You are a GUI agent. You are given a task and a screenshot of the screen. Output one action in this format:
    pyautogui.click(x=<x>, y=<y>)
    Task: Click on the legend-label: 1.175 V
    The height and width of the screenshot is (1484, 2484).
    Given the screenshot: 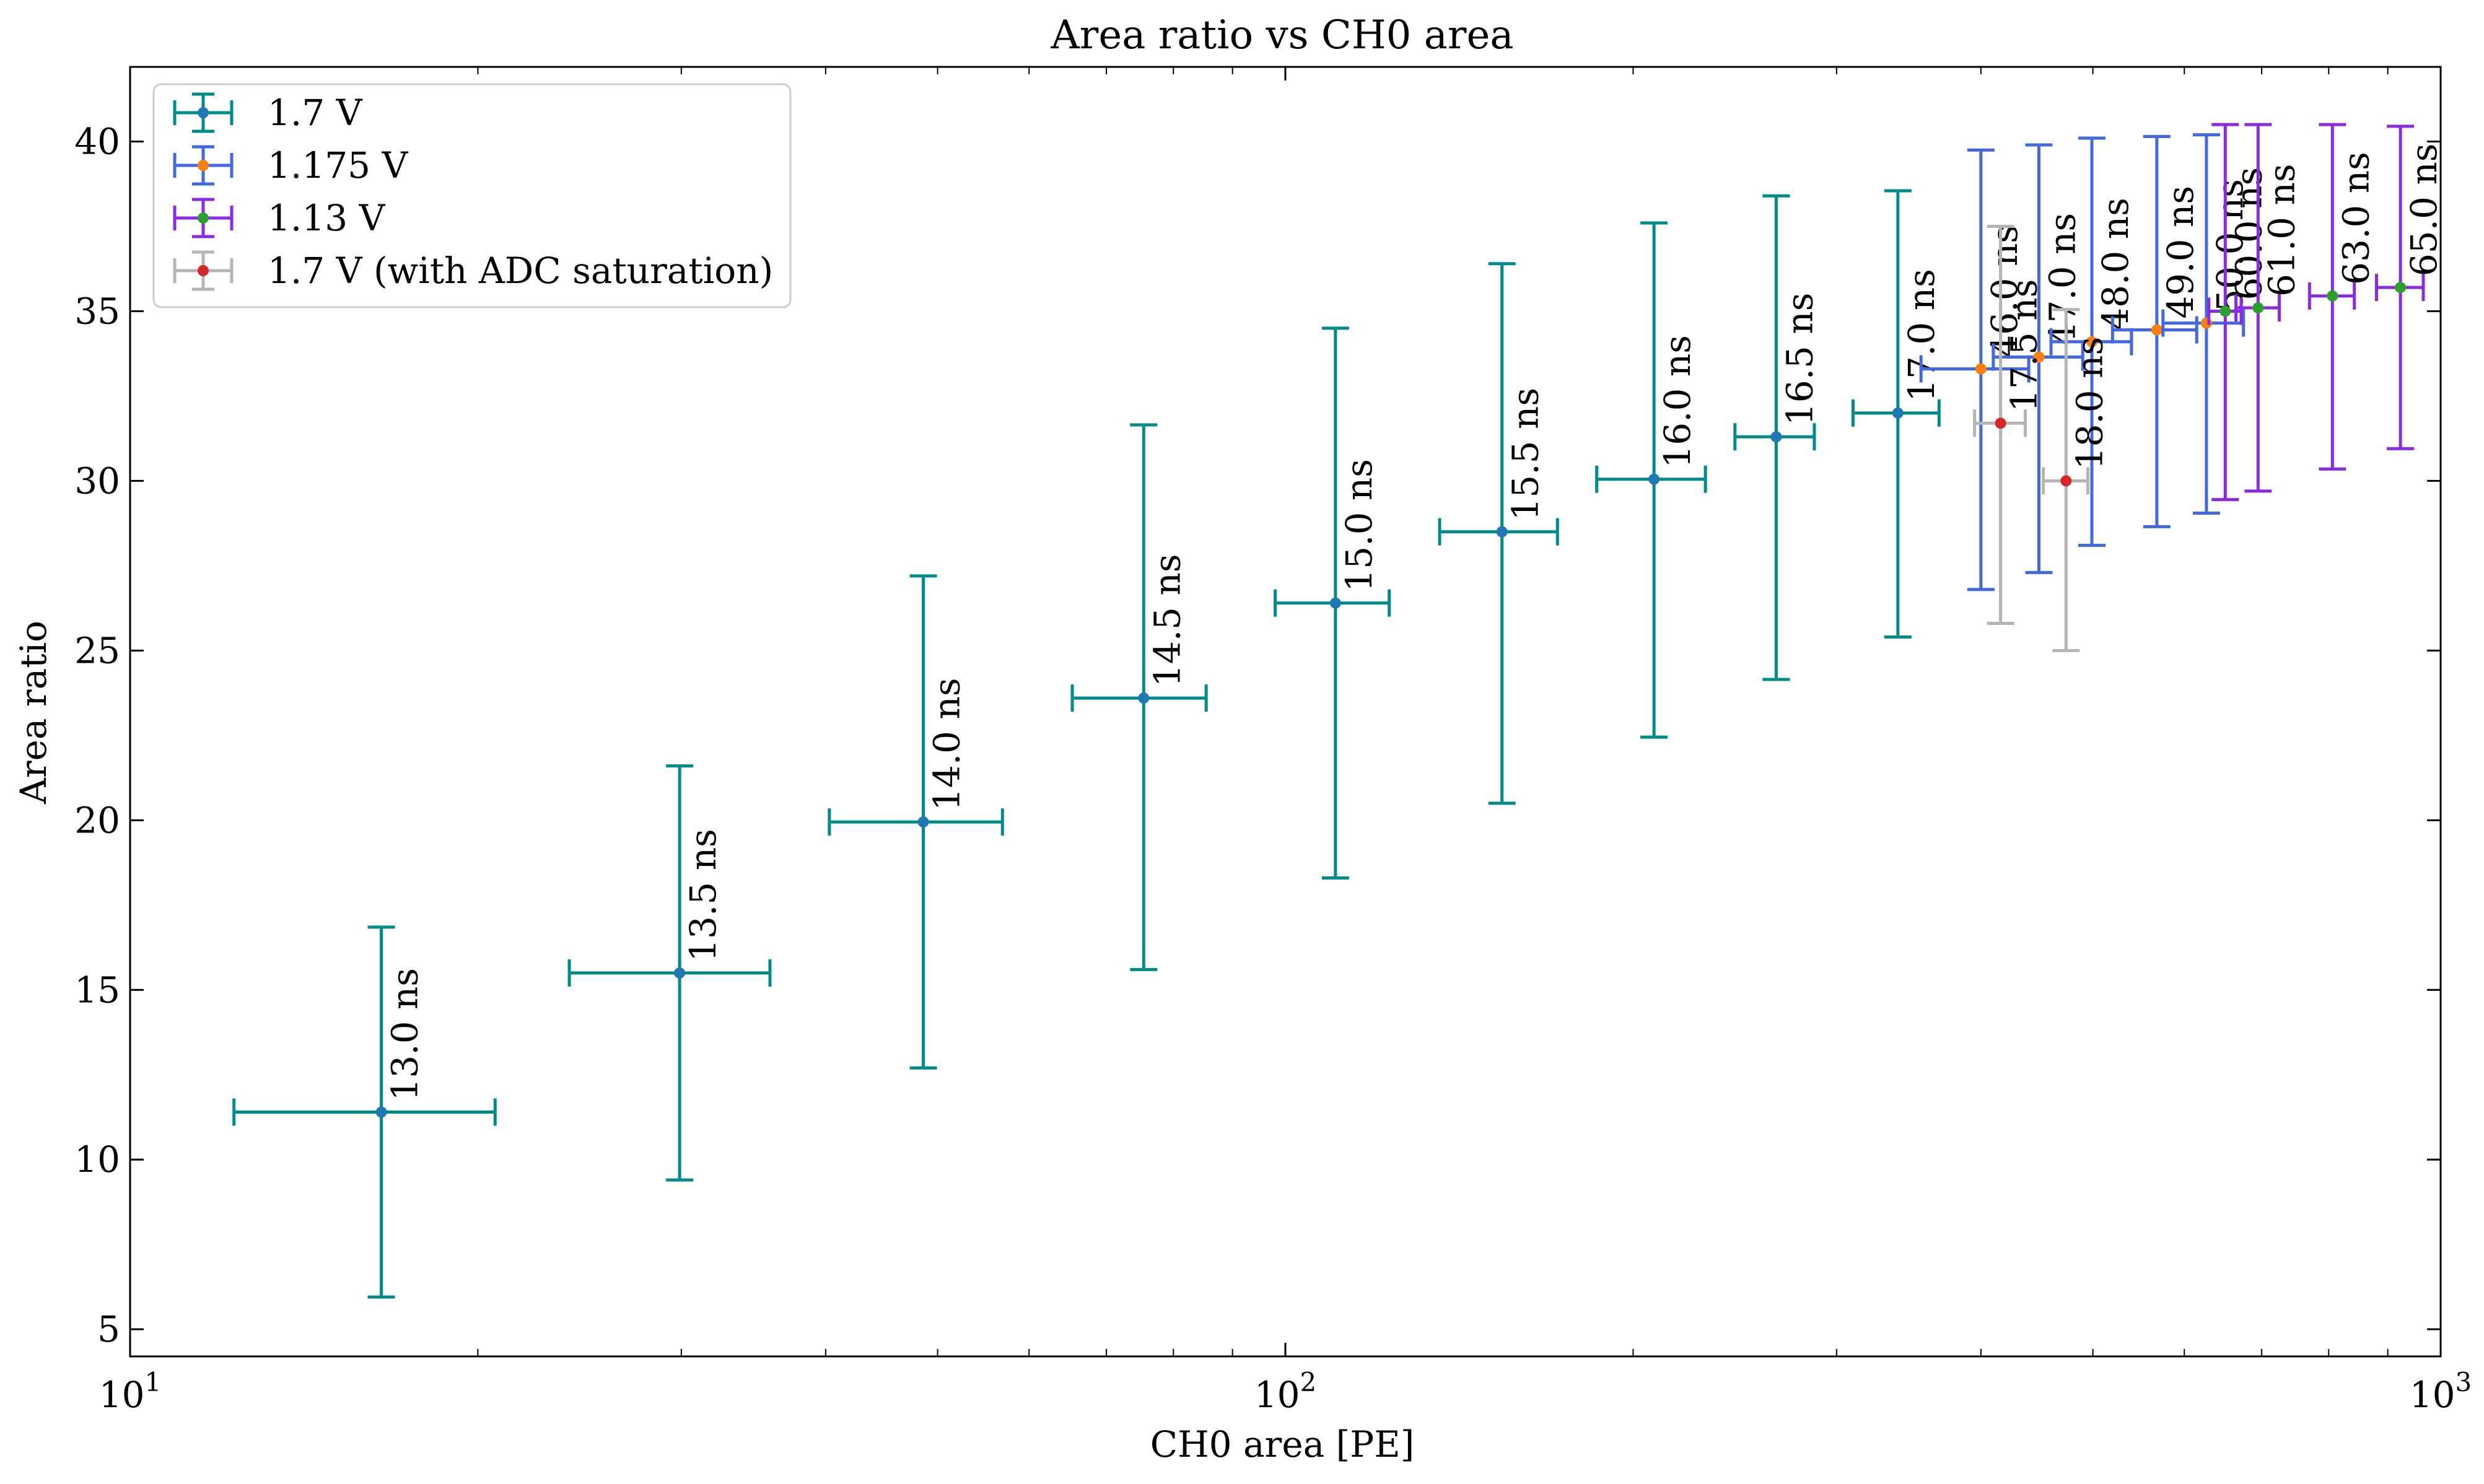 What is the action you would take?
    pyautogui.click(x=338, y=165)
    